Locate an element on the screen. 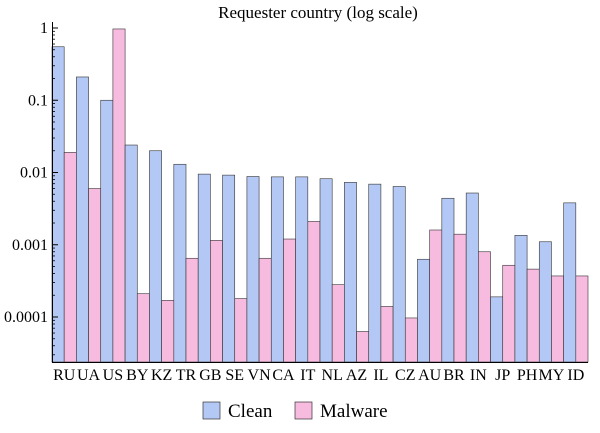 This screenshot has width=600, height=433. bar-malware-in is located at coordinates (484, 307).